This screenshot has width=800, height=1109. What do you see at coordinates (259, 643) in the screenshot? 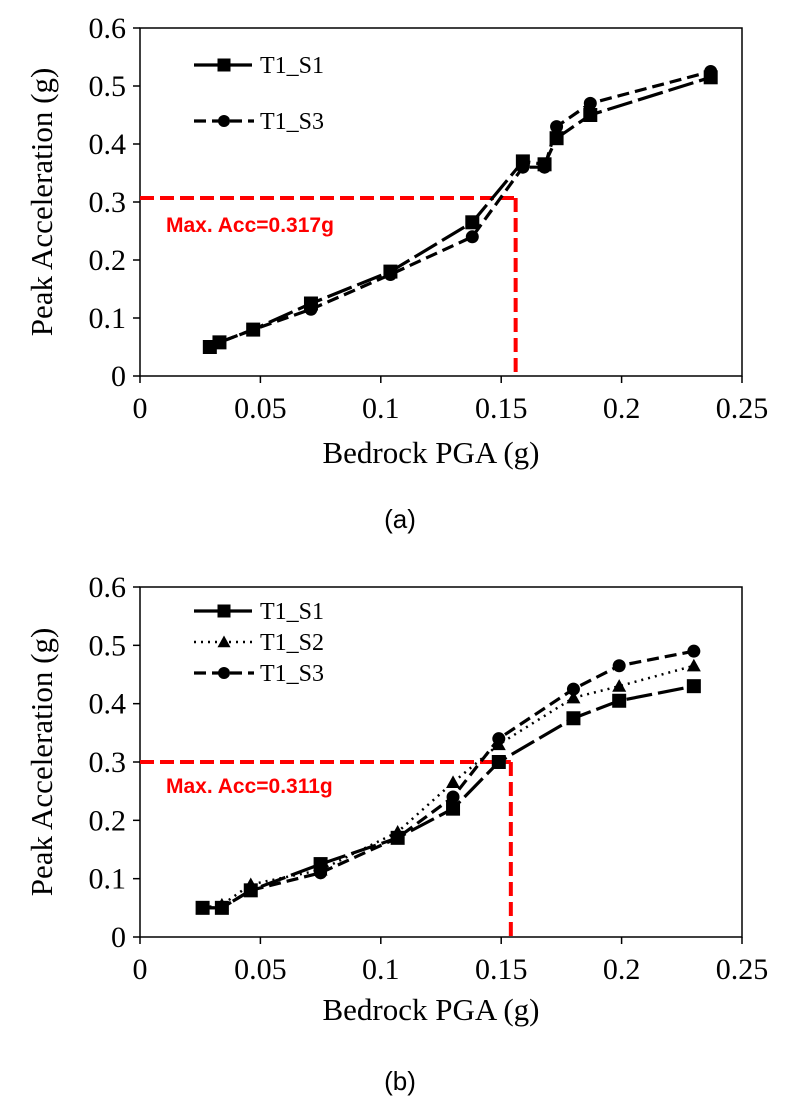
I see `legend: T1_S1 T1_S2 T1_S3` at bounding box center [259, 643].